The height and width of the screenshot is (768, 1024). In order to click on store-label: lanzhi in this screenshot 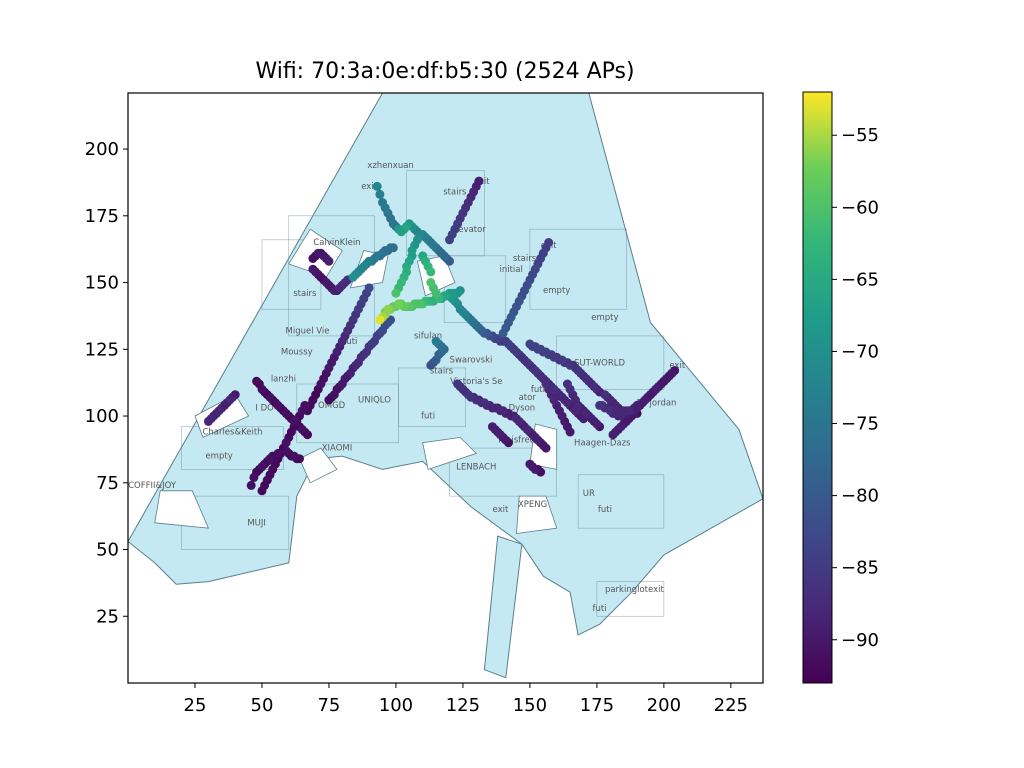, I will do `click(283, 379)`.